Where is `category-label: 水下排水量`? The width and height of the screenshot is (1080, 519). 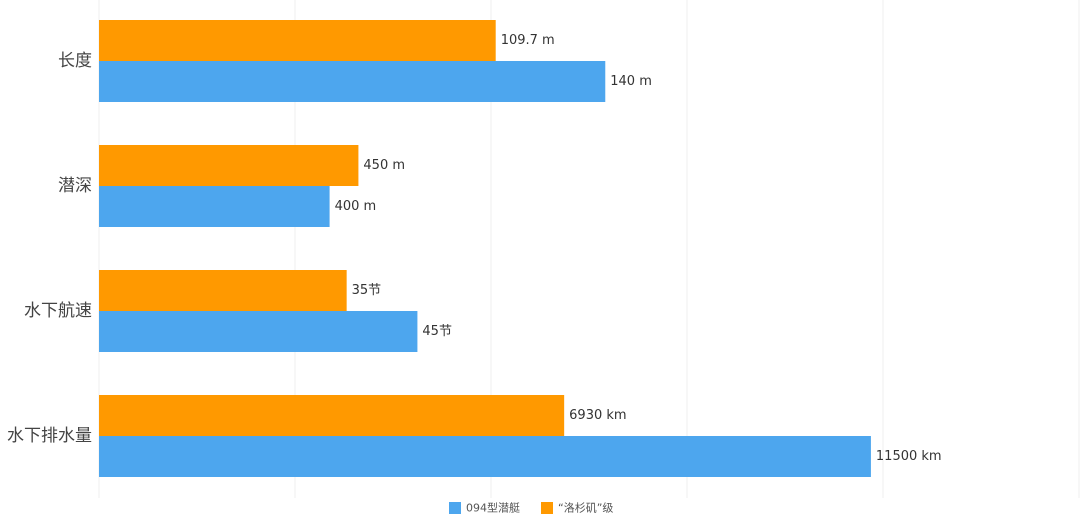 category-label: 水下排水量 is located at coordinates (49, 436).